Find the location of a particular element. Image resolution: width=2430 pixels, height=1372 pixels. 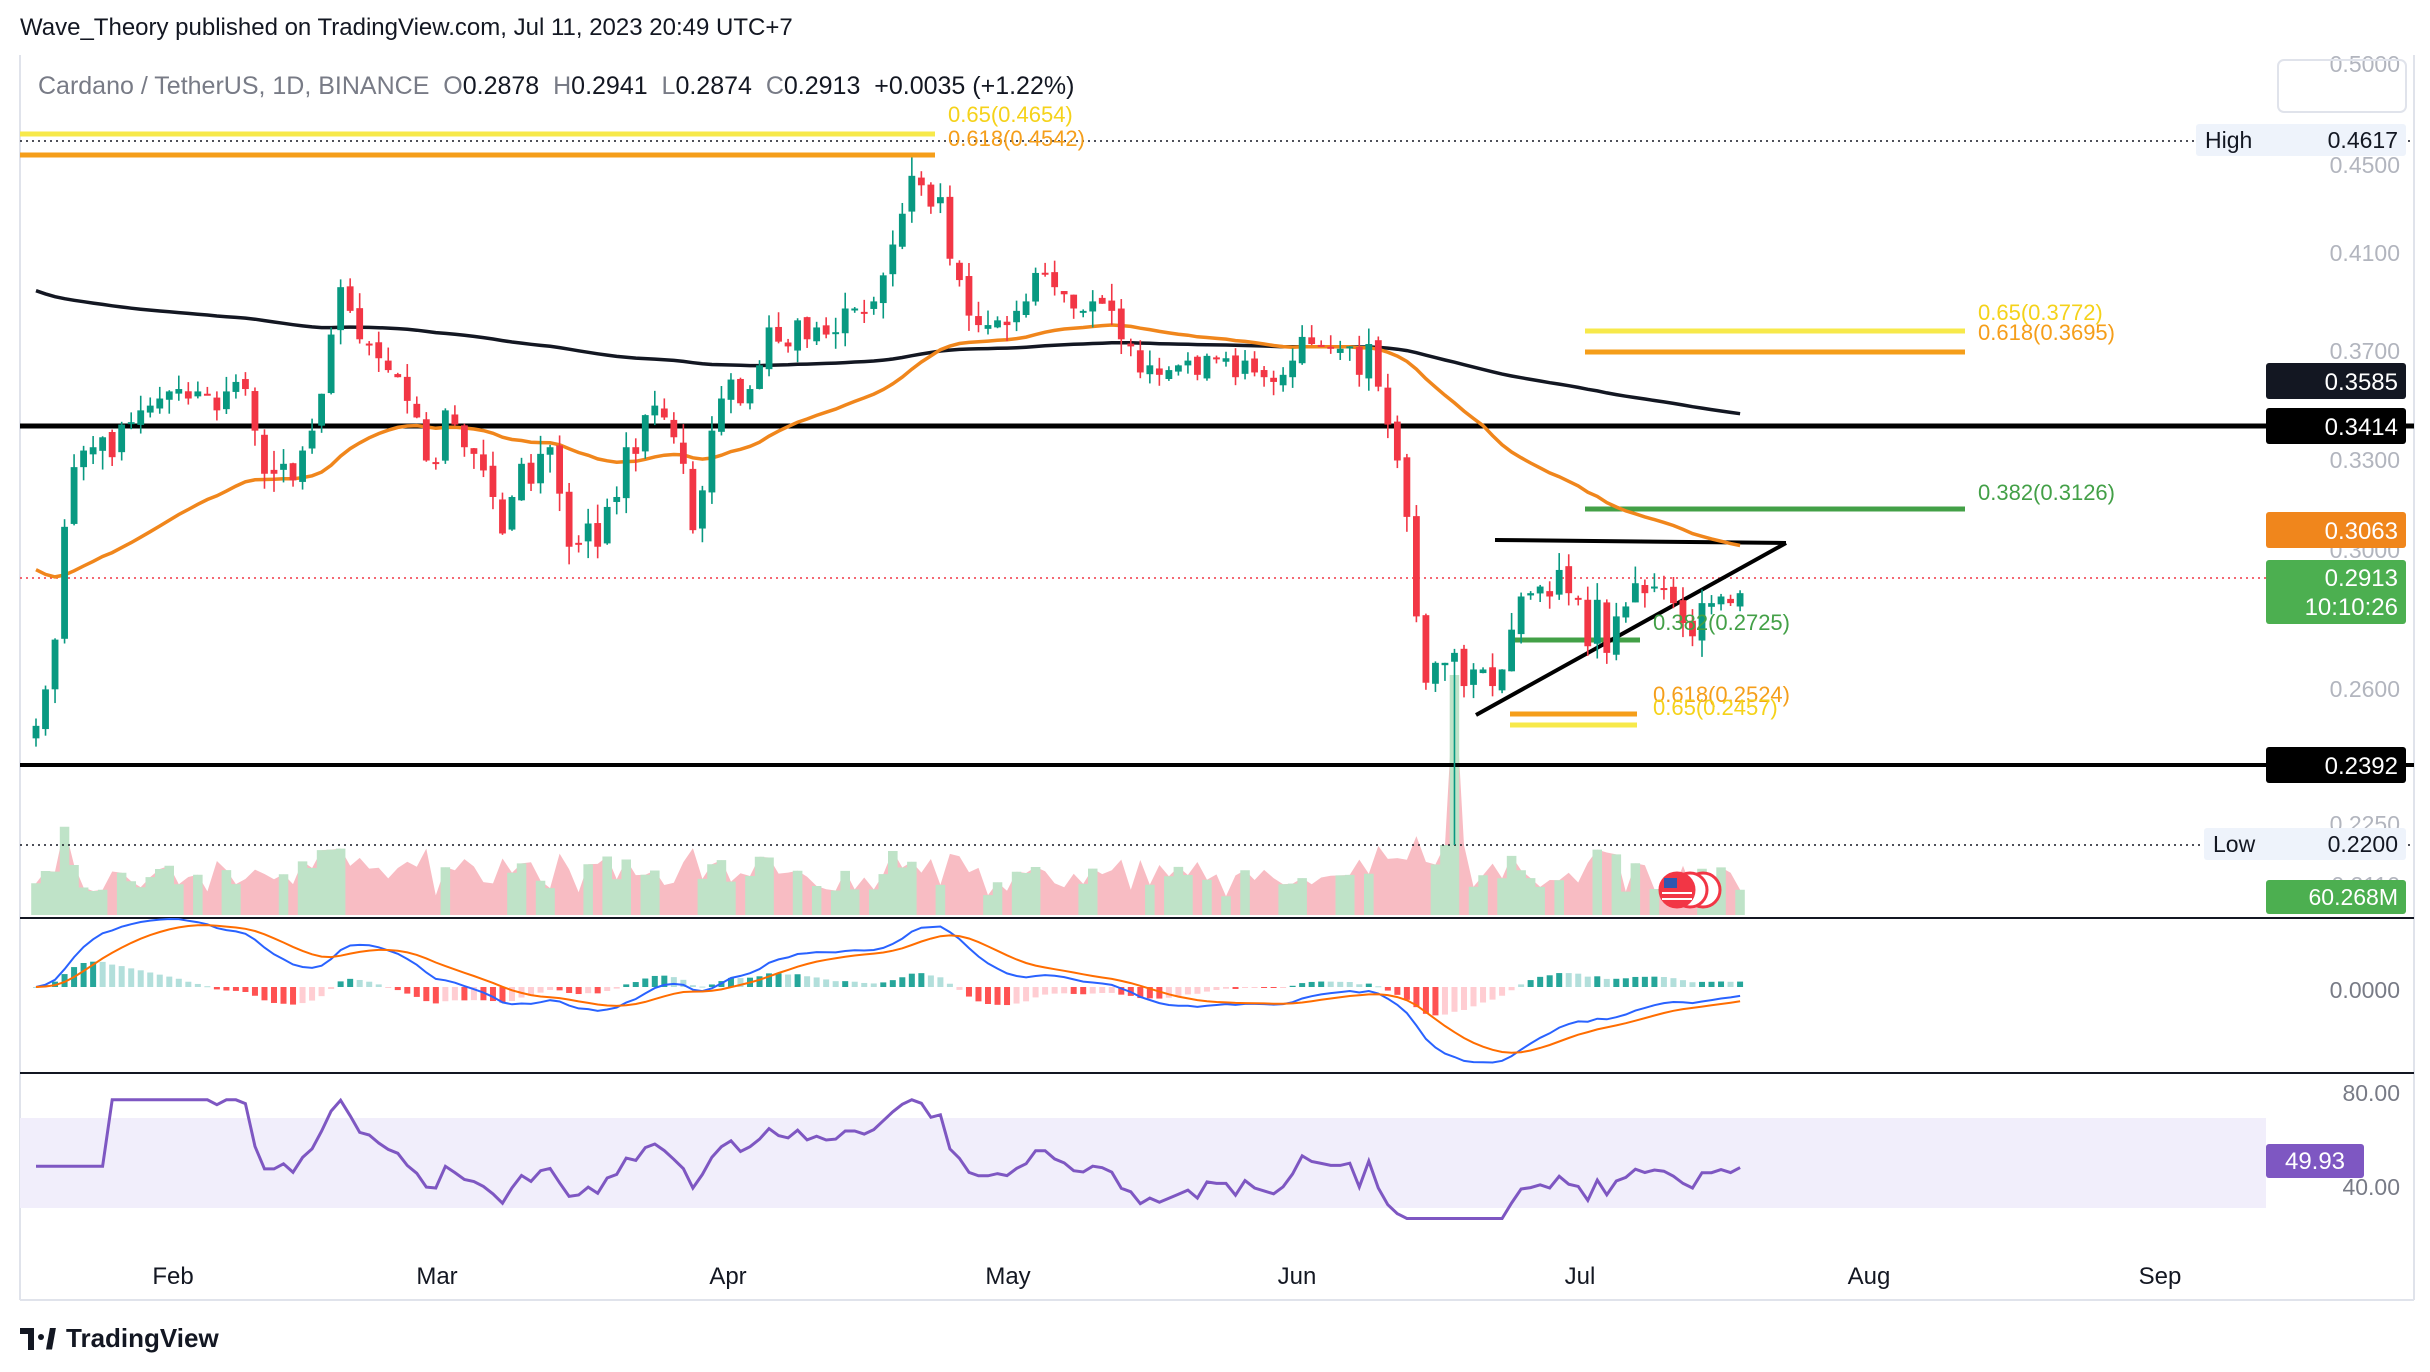

scale-toggle is located at coordinates (2342, 86).